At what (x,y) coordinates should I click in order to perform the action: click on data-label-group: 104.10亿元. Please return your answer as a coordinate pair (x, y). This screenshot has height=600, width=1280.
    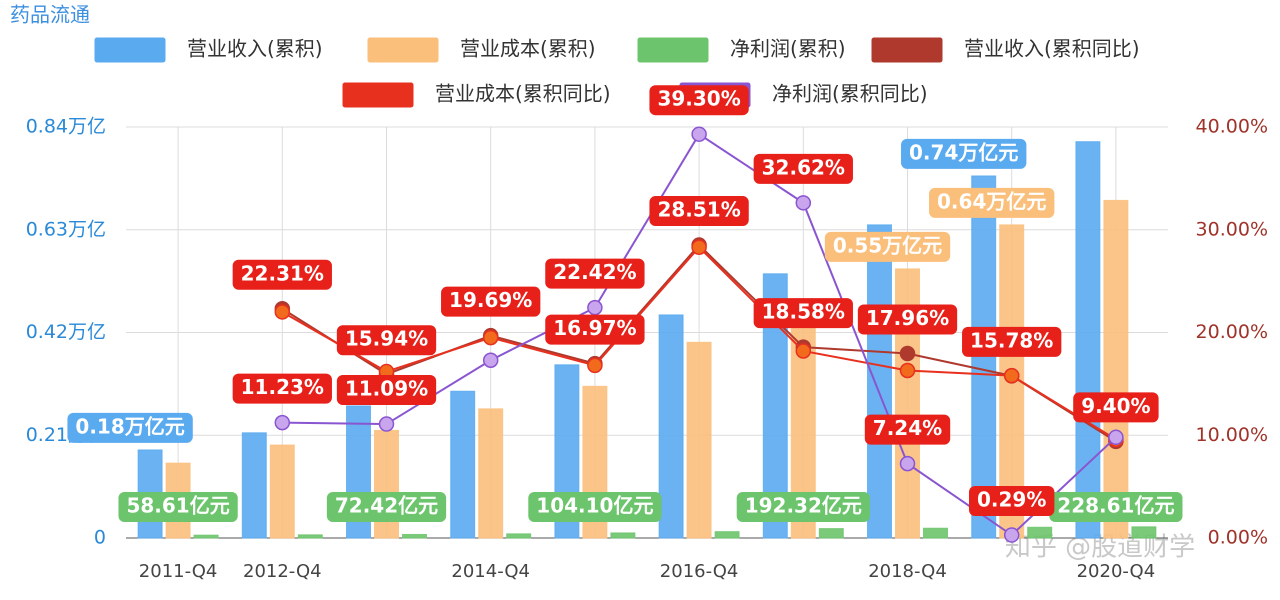
    Looking at the image, I should click on (595, 507).